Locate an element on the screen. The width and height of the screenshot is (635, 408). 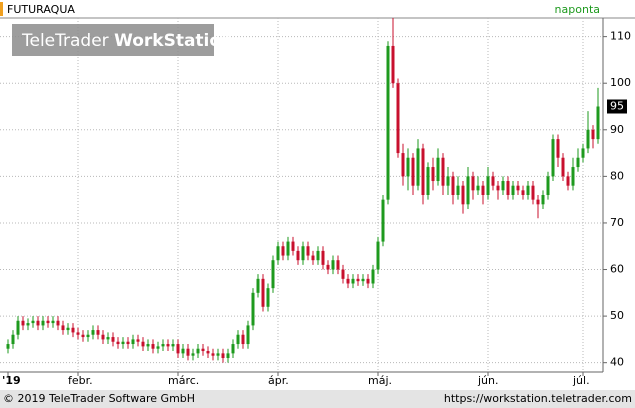
x-tick-label: máj. is located at coordinates (380, 380).